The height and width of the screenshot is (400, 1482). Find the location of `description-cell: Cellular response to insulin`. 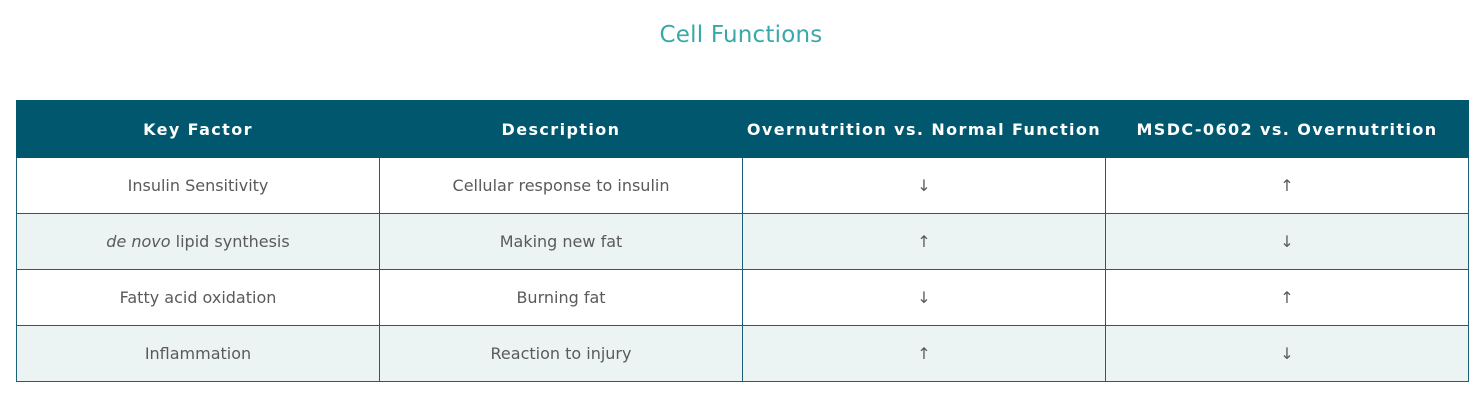

description-cell: Cellular response to insulin is located at coordinates (561, 185).